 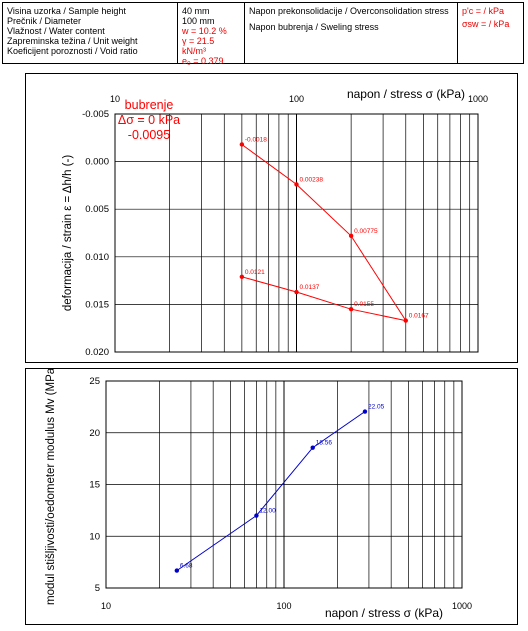 I want to click on y-tick-label: 25, so click(x=94, y=381).